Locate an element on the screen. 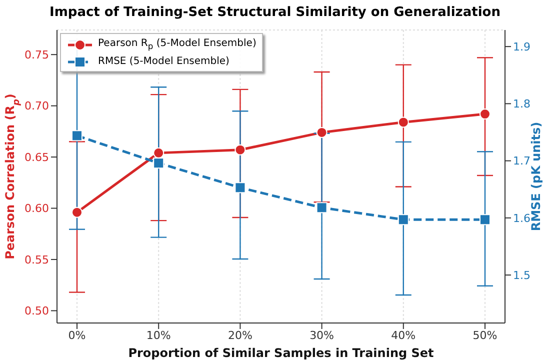 This screenshot has width=550, height=361. y2-tick-label: 1.9 is located at coordinates (521, 47).